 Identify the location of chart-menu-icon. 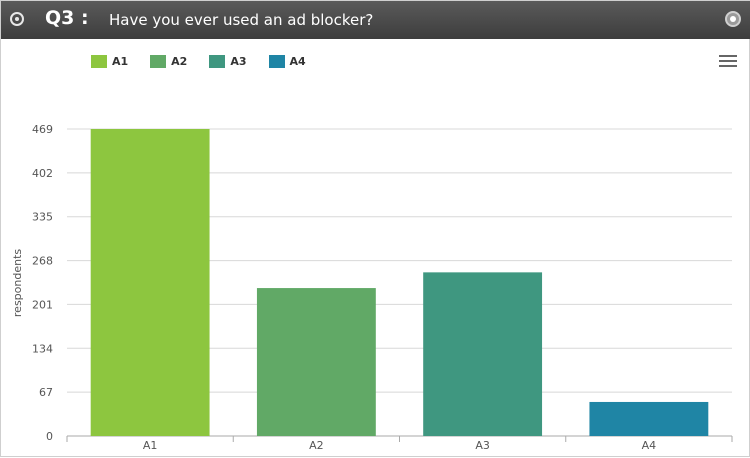
(728, 61).